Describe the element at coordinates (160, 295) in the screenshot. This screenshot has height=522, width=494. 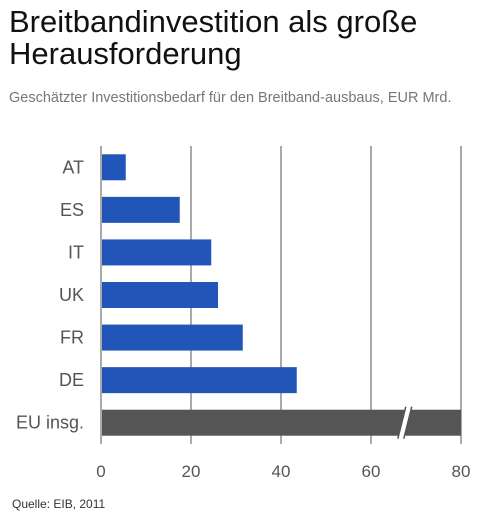
I see `bar-uk` at that location.